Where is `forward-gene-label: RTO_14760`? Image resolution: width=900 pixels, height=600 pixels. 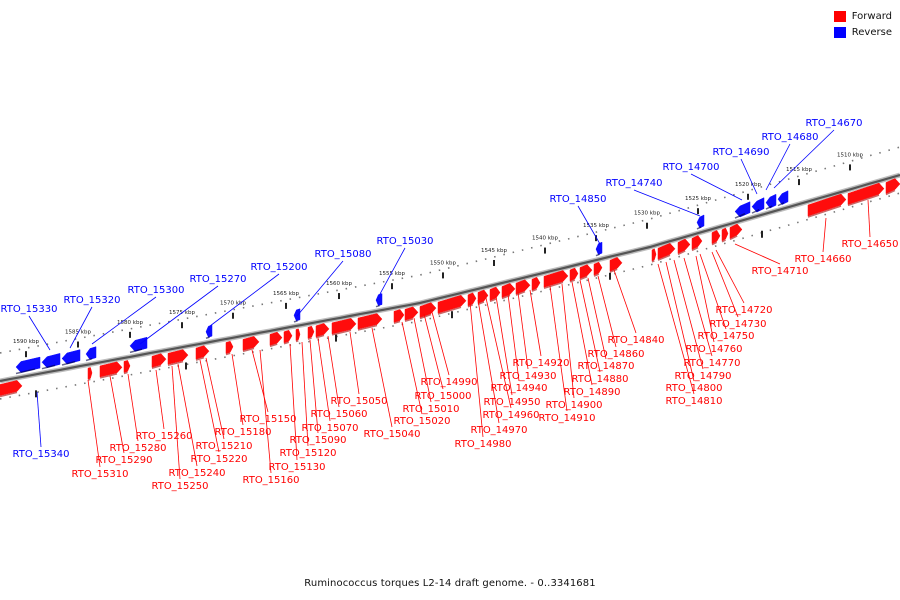 forward-gene-label: RTO_14760 is located at coordinates (713, 349).